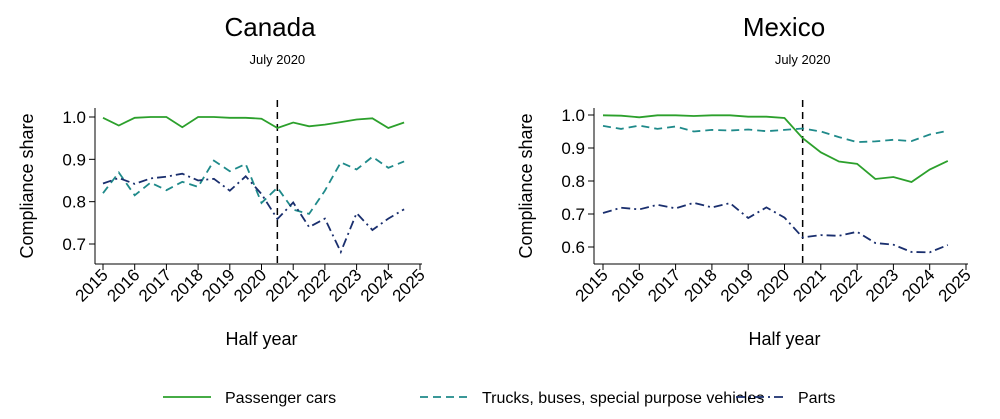 The image size is (1000, 419). What do you see at coordinates (270, 27) in the screenshot?
I see `chart-title: Canada` at bounding box center [270, 27].